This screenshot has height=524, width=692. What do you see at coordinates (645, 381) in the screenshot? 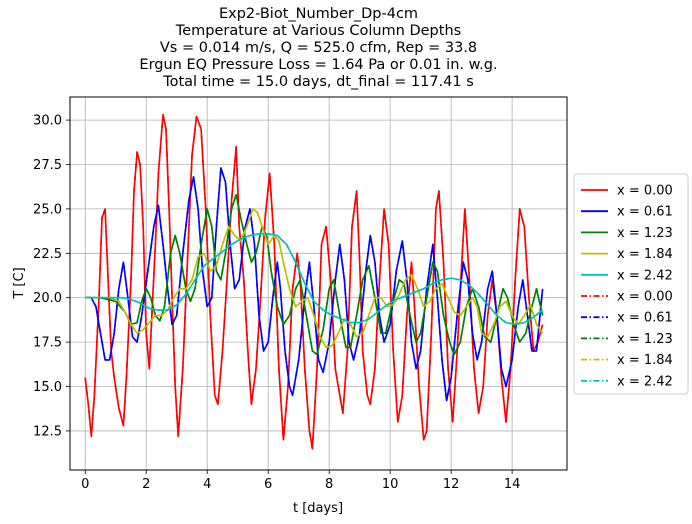
I see `legend-label-9: x = 2.42` at bounding box center [645, 381].